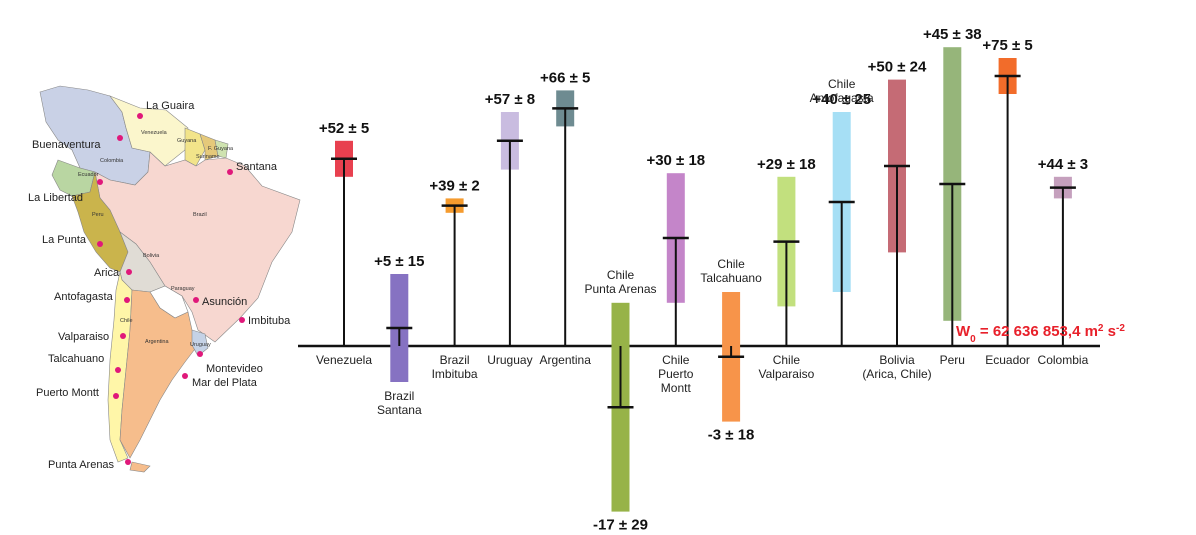 The width and height of the screenshot is (1196, 535). What do you see at coordinates (208, 157) in the screenshot?
I see `country-label: Suriname` at bounding box center [208, 157].